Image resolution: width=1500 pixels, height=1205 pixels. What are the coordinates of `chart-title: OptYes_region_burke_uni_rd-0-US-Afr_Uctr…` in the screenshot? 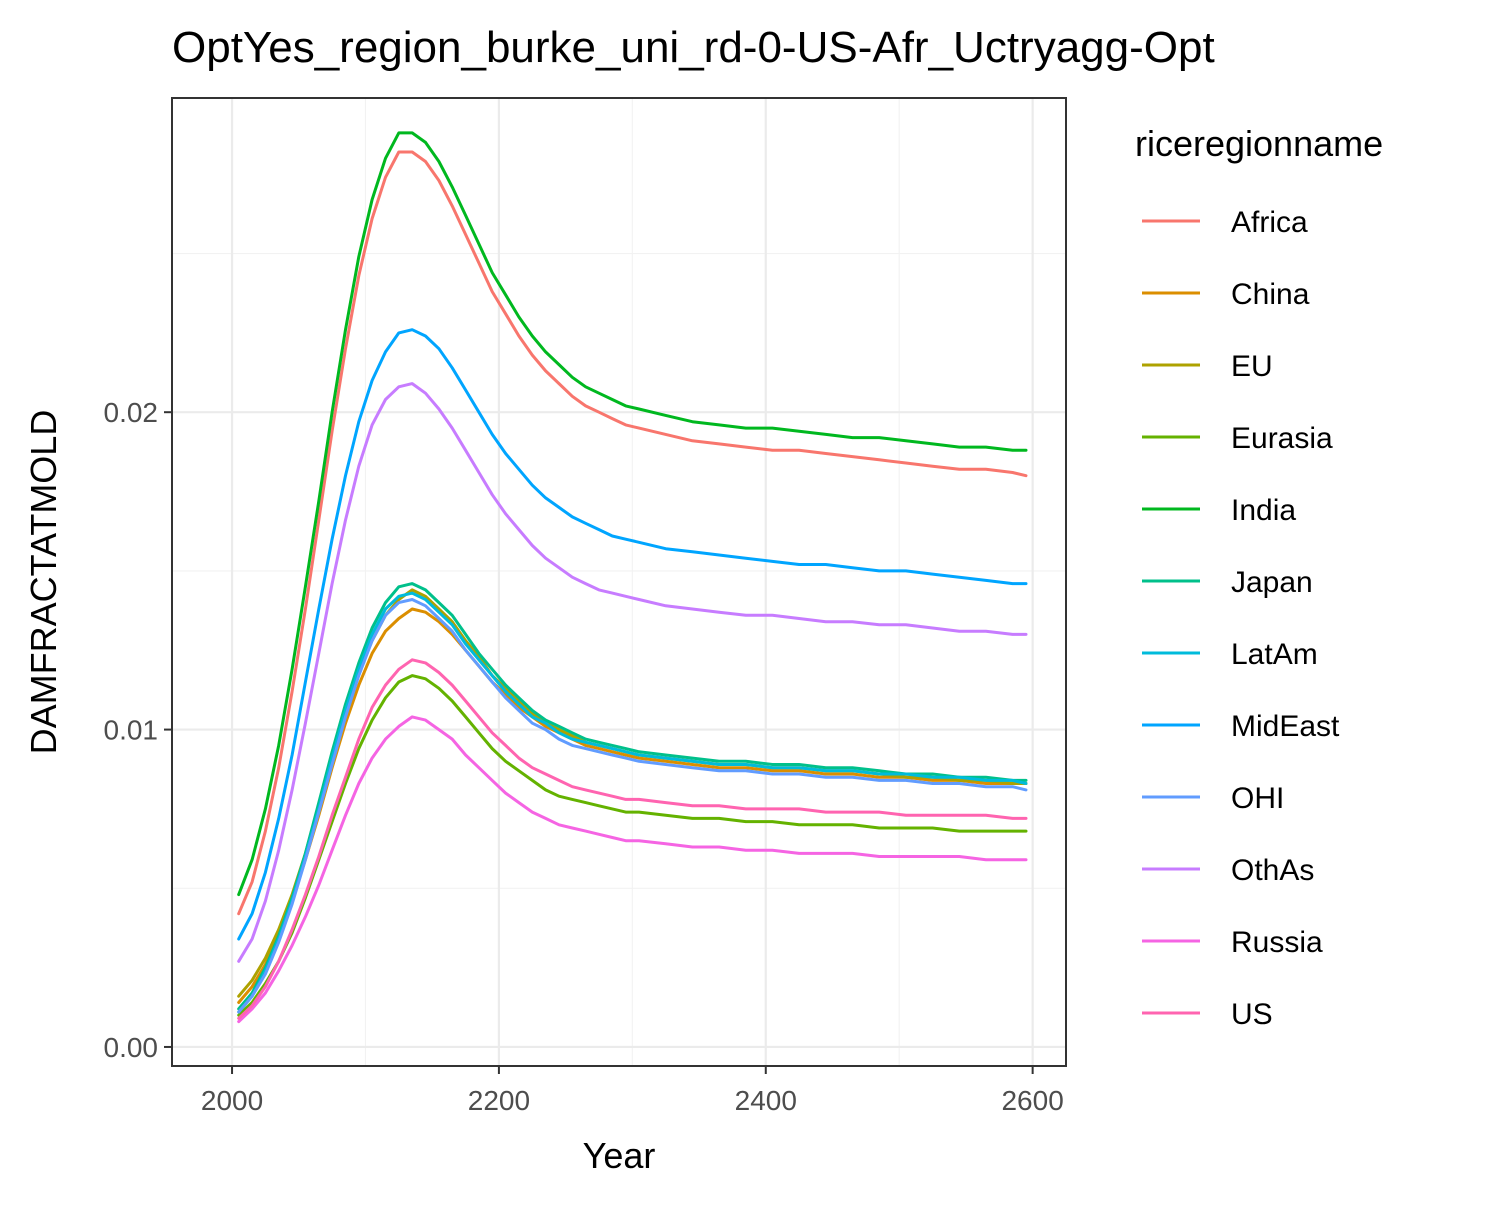 It's located at (693, 47).